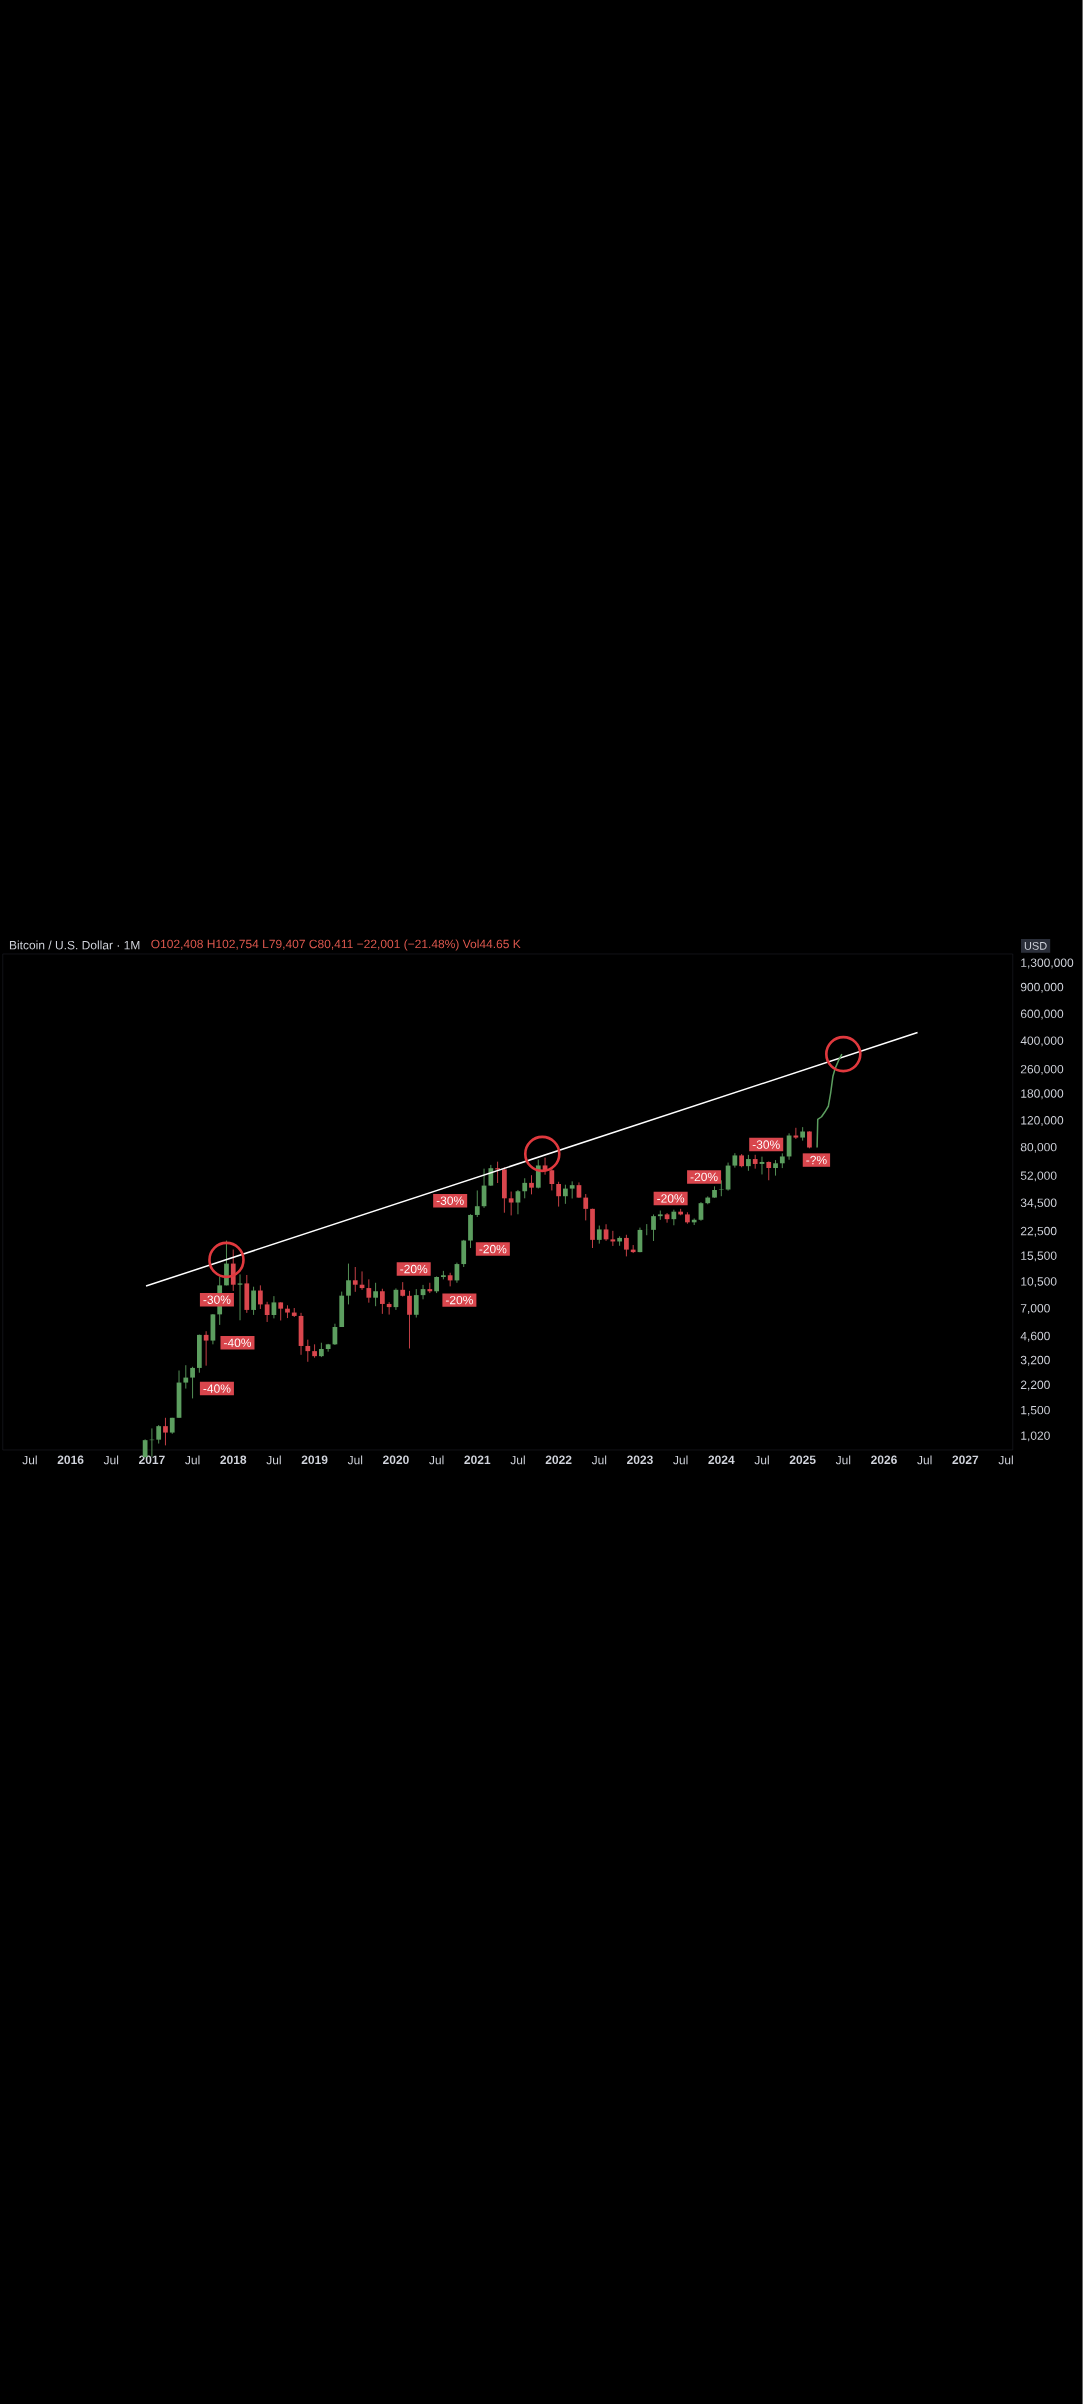 This screenshot has width=1083, height=2404. Describe the element at coordinates (314, 1459) in the screenshot. I see `x-tick-label: 2019` at that location.